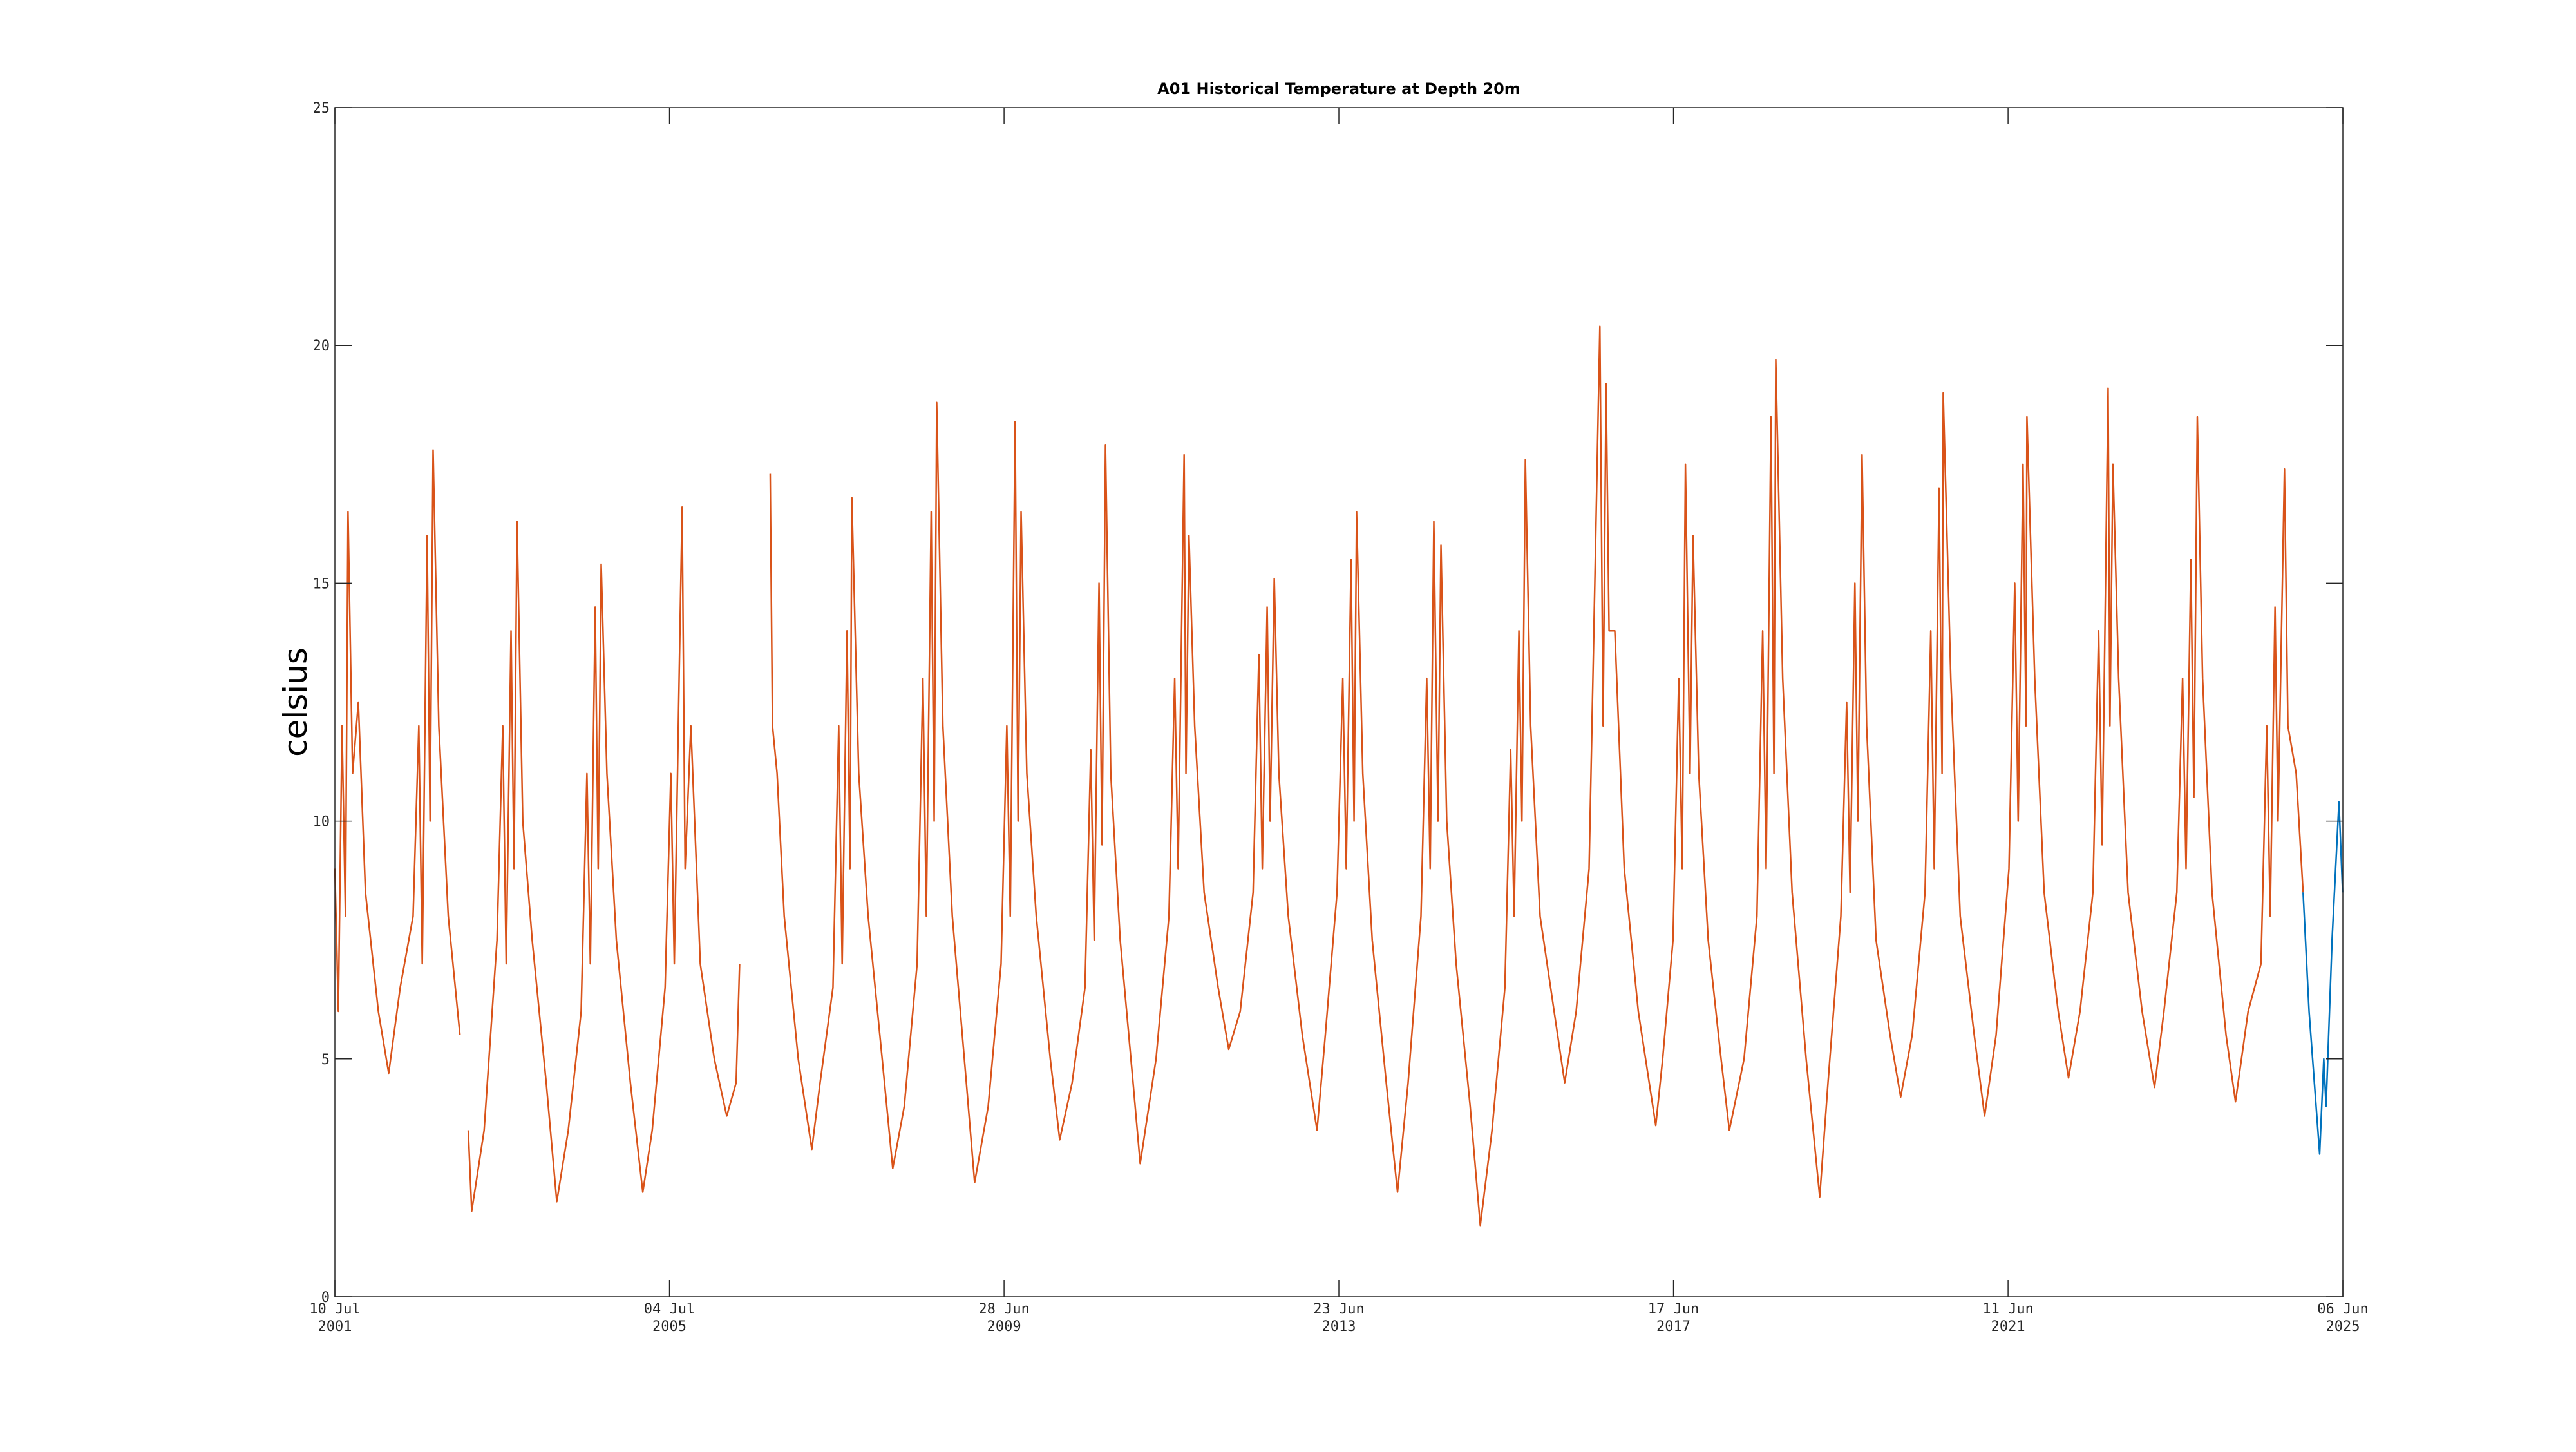 This screenshot has width=2576, height=1452. I want to click on y-tick-label: 5, so click(326, 1060).